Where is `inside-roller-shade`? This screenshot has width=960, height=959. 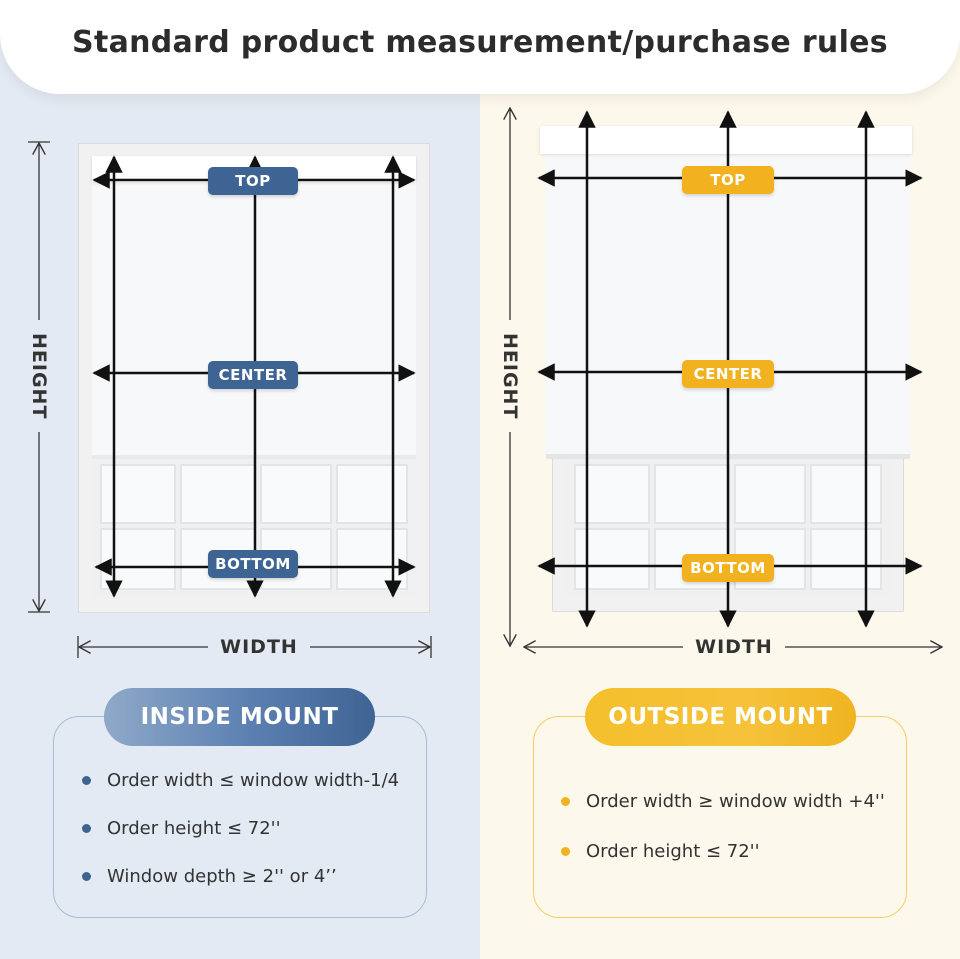 inside-roller-shade is located at coordinates (254, 313).